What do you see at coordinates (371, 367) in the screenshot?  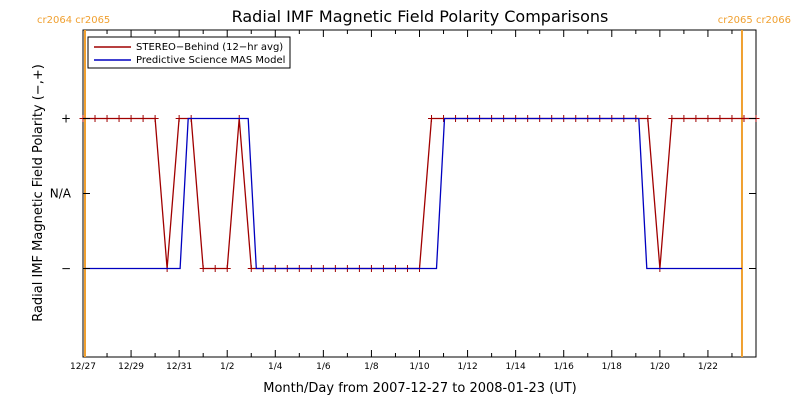 I see `x-tick-label: 1/8` at bounding box center [371, 367].